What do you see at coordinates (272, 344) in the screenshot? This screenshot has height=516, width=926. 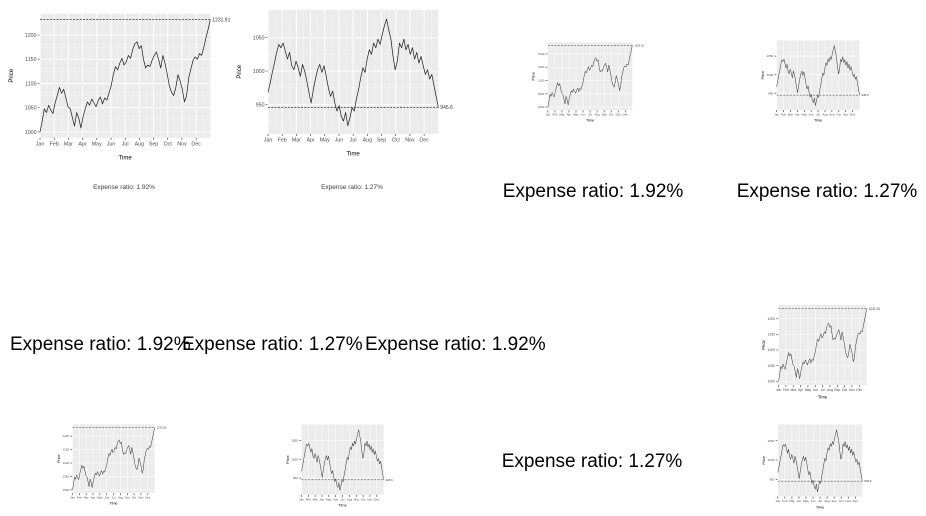 I see `expense-ratio-label-mid-2: Expense ratio: 1.27%` at bounding box center [272, 344].